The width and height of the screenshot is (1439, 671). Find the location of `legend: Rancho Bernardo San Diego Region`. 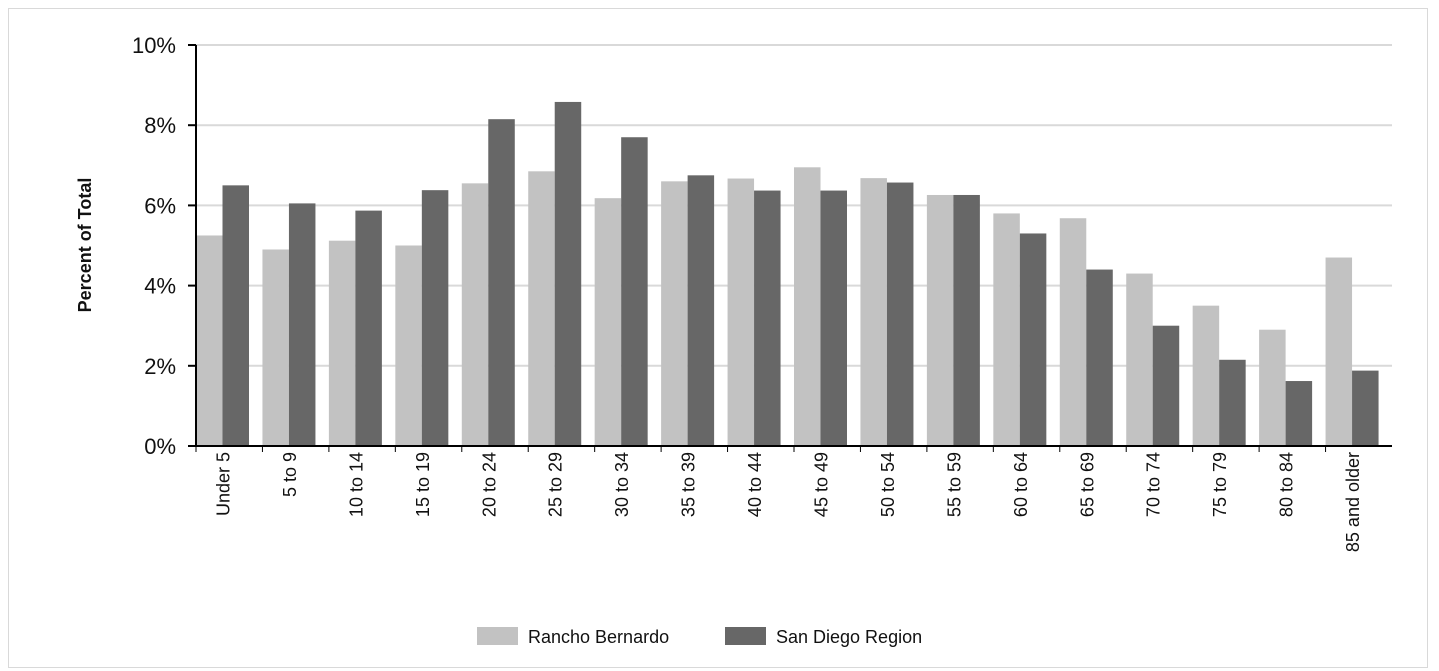

legend: Rancho Bernardo San Diego Region is located at coordinates (699, 637).